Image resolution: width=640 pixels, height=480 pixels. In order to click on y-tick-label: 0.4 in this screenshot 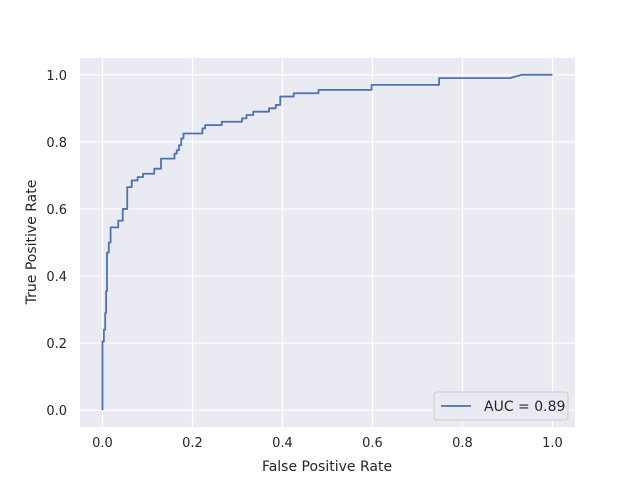, I will do `click(56, 277)`.